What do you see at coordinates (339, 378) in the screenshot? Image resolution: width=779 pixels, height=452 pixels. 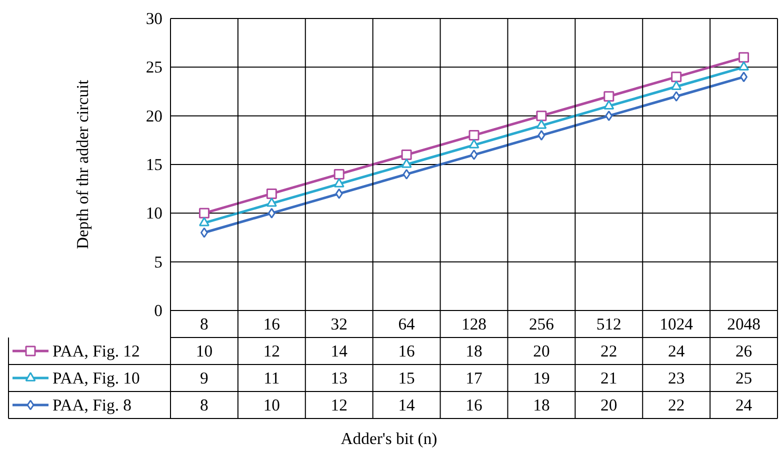 I see `data-label: 13` at bounding box center [339, 378].